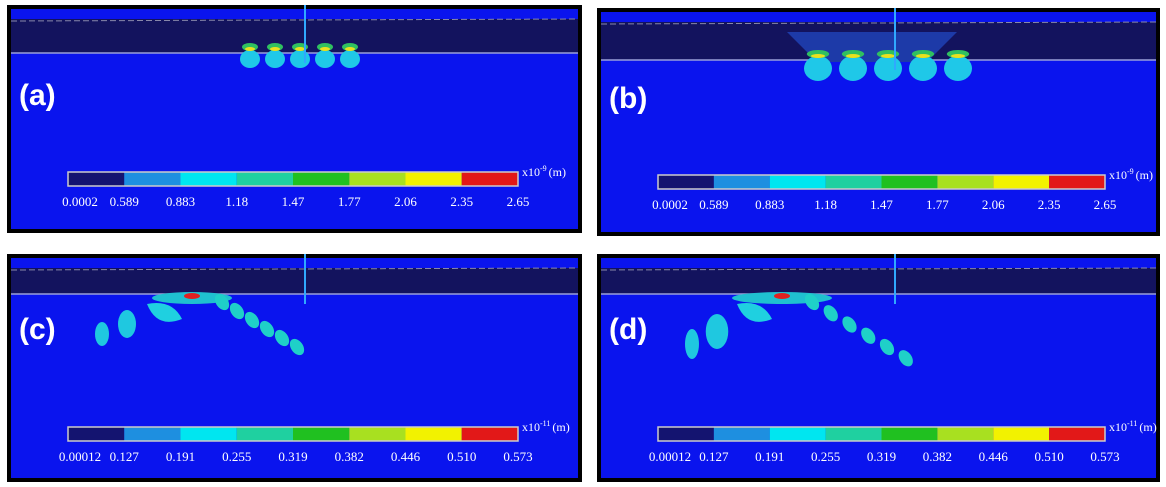 The width and height of the screenshot is (1166, 487). What do you see at coordinates (1105, 204) in the screenshot?
I see `colorbar-tick-label: 2.65` at bounding box center [1105, 204].